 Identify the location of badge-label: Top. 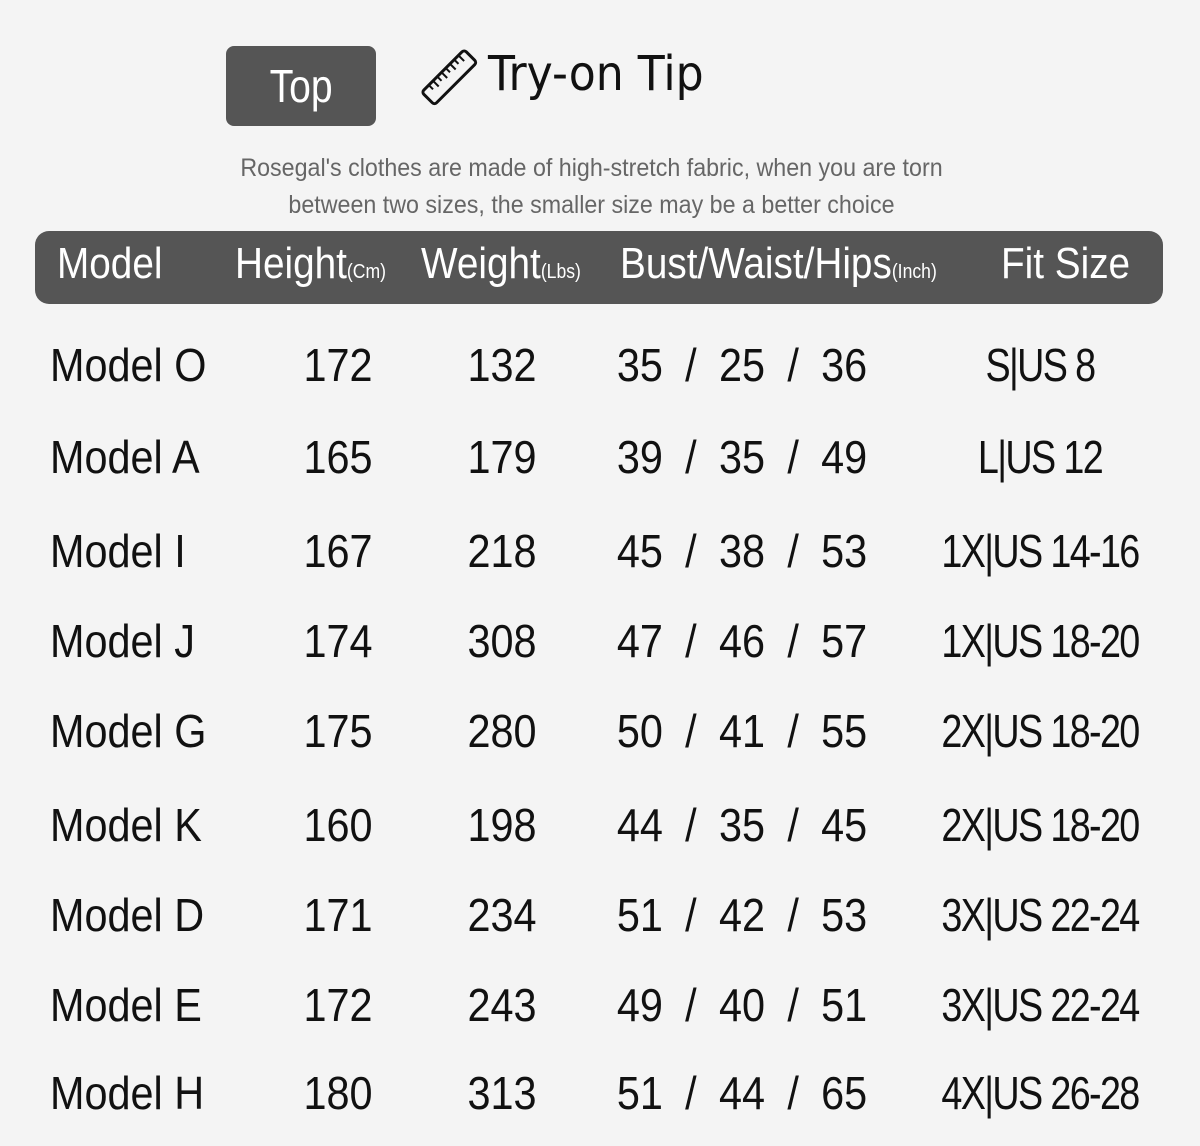
(301, 86).